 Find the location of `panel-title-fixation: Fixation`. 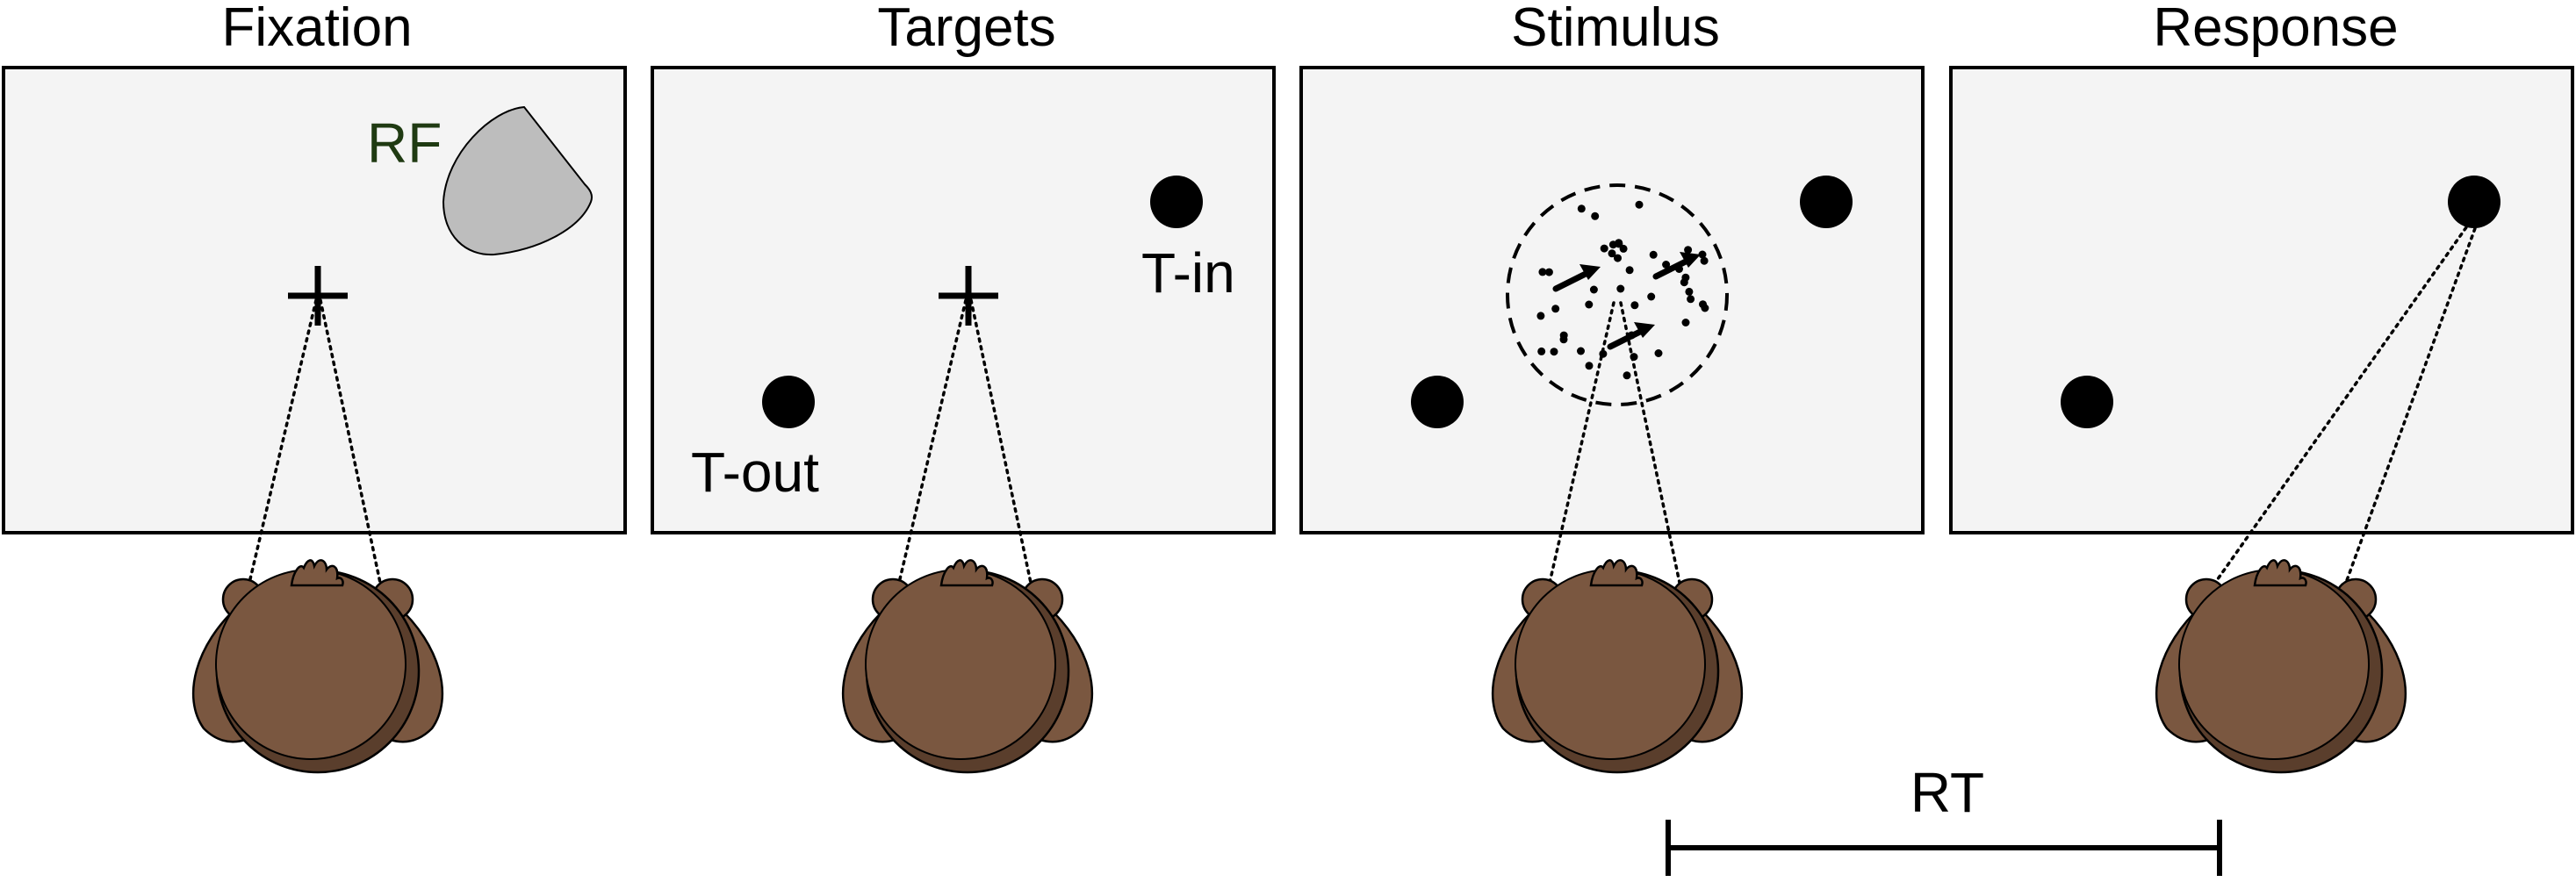

panel-title-fixation: Fixation is located at coordinates (316, 29).